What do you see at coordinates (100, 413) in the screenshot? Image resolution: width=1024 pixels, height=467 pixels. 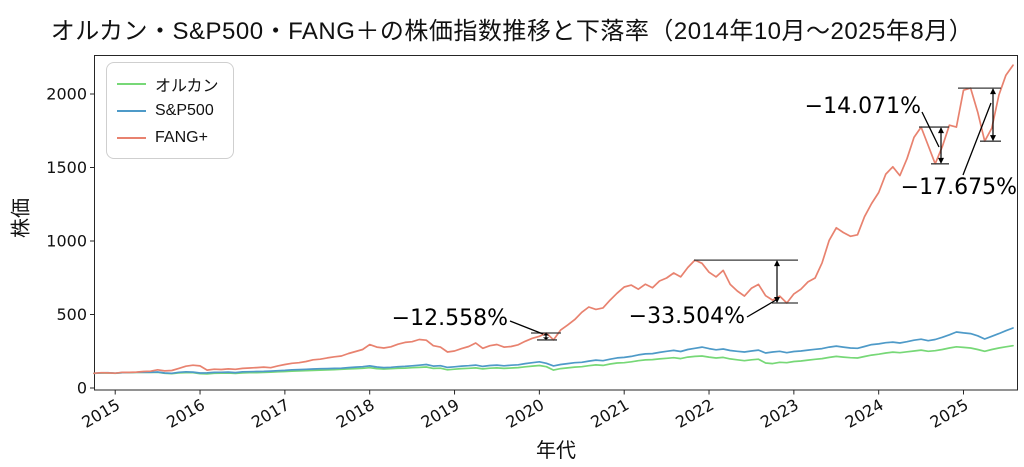 I see `x-tick-label: 2015` at bounding box center [100, 413].